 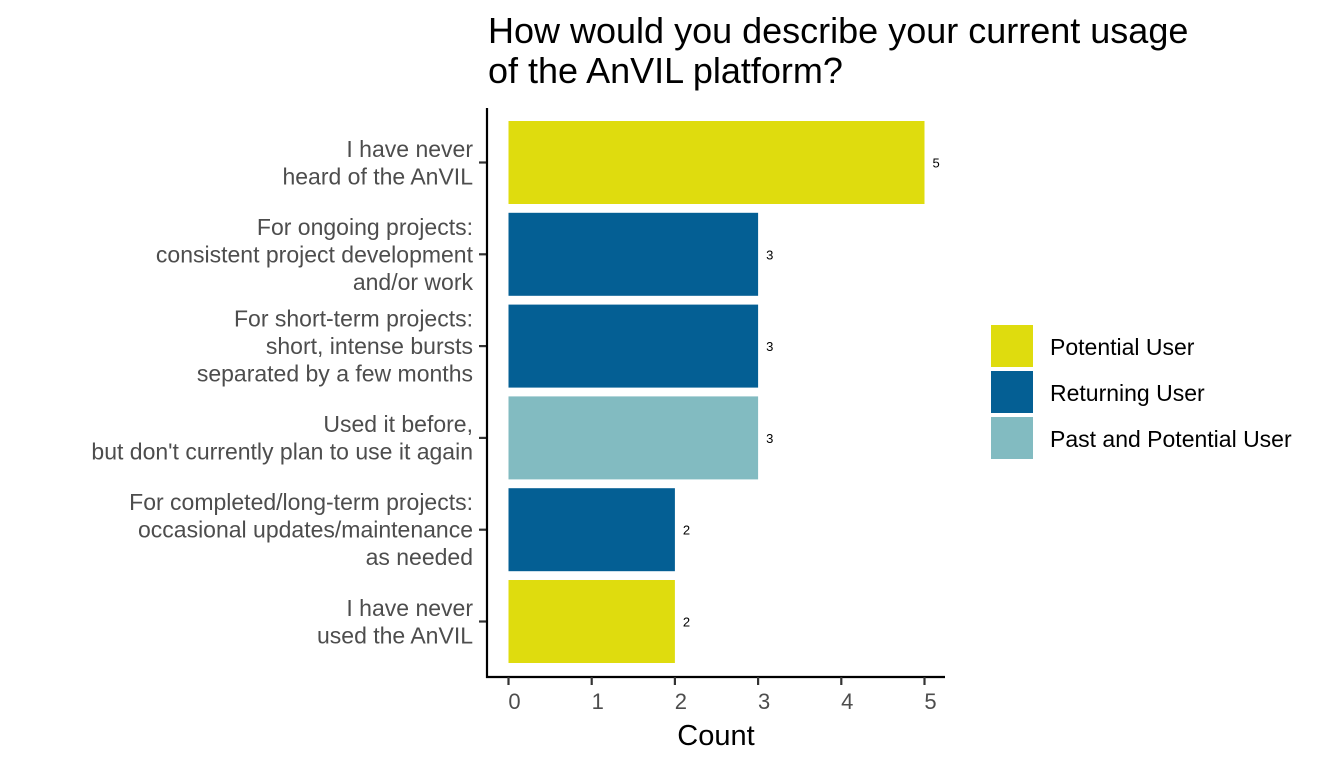 I want to click on category-label-2-line-2: consistent project development, so click(x=315, y=254).